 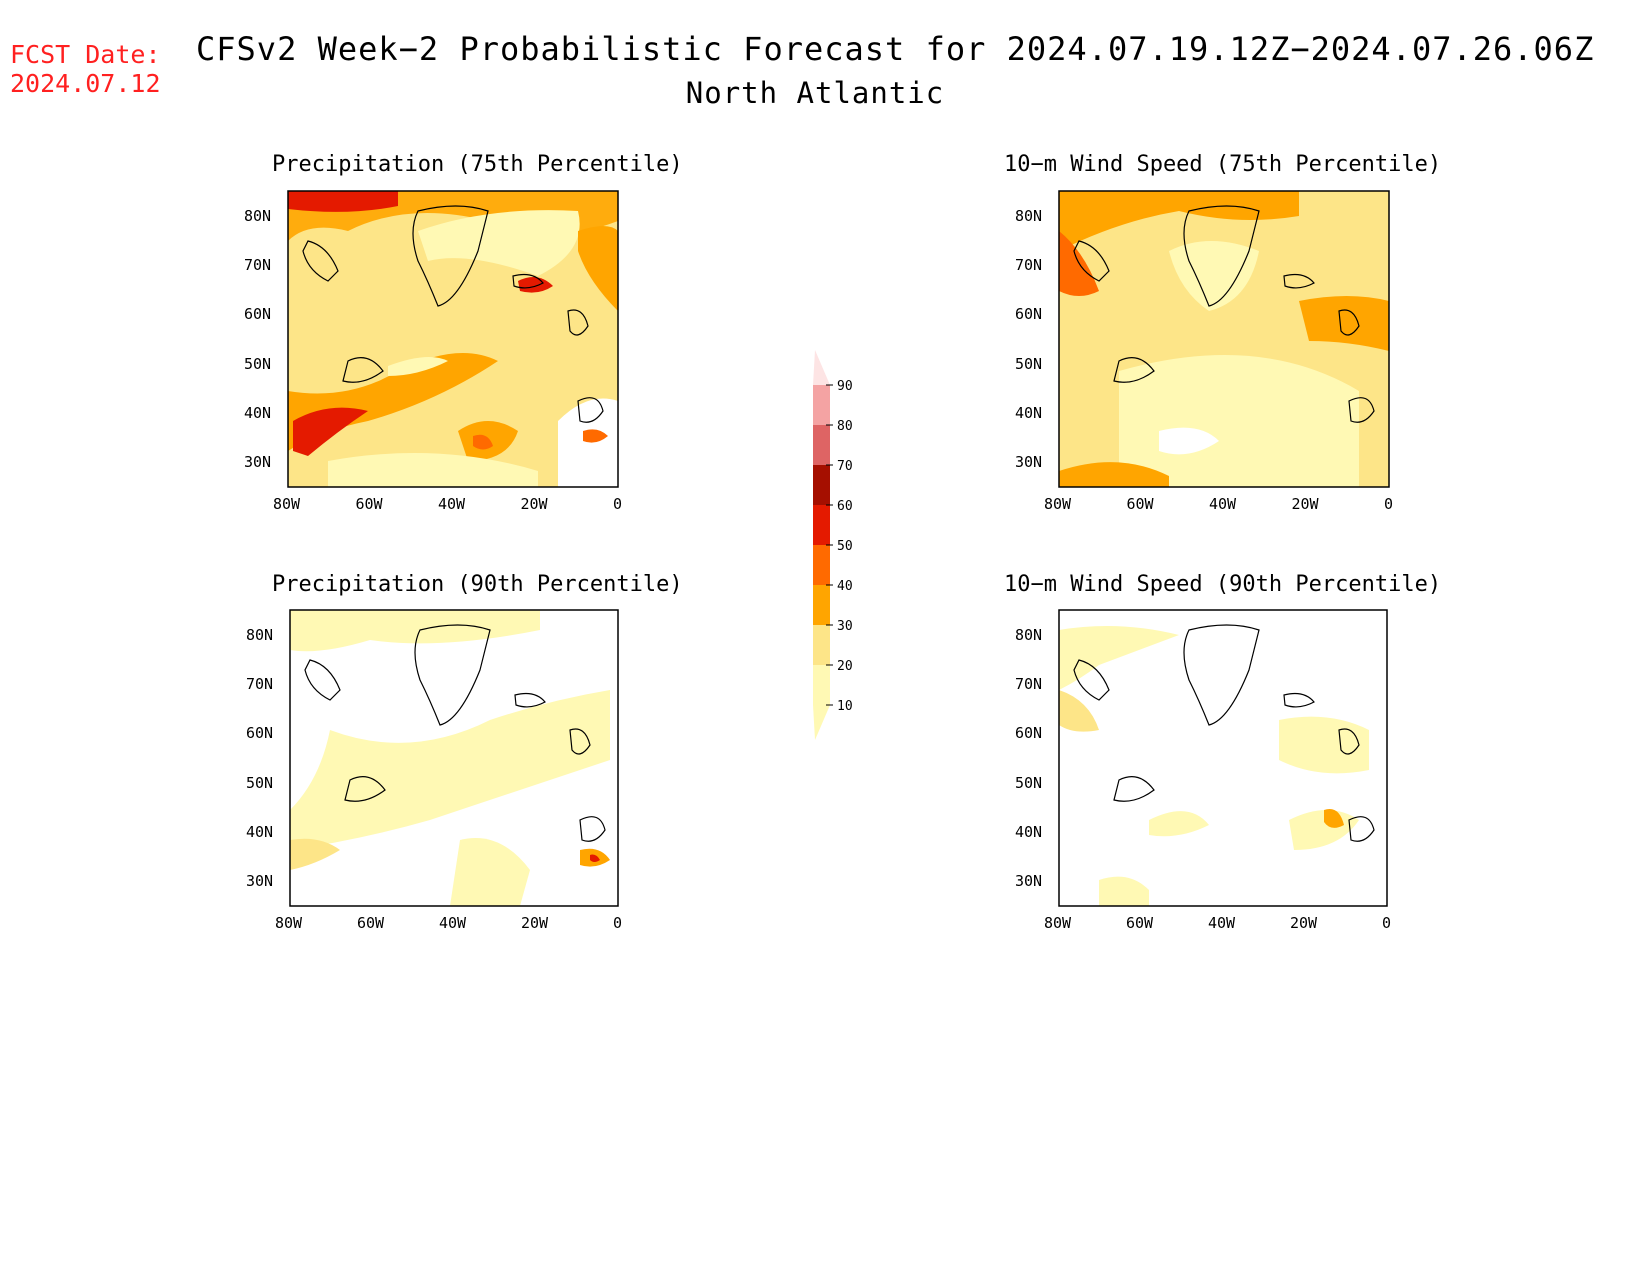 What do you see at coordinates (815, 93) in the screenshot?
I see `region-title: North Atlantic` at bounding box center [815, 93].